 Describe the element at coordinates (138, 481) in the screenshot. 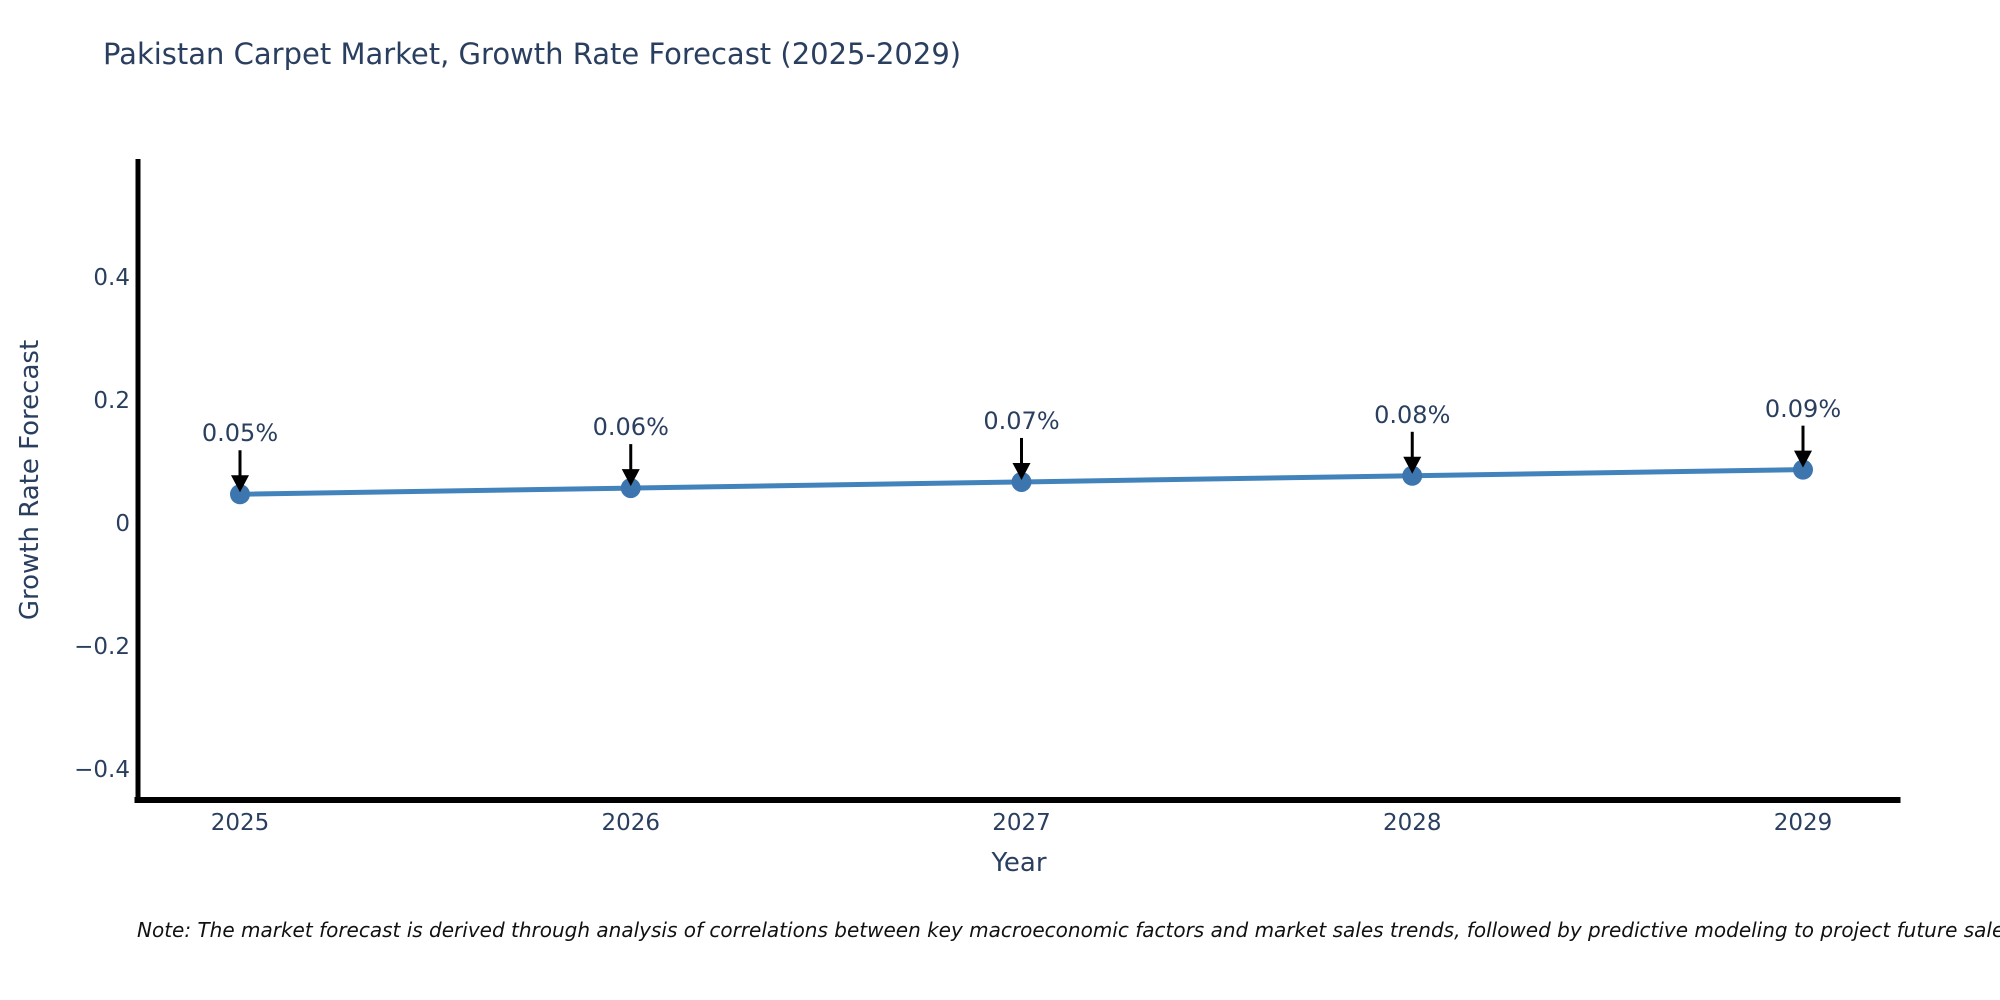

I see `y-axis-line` at that location.